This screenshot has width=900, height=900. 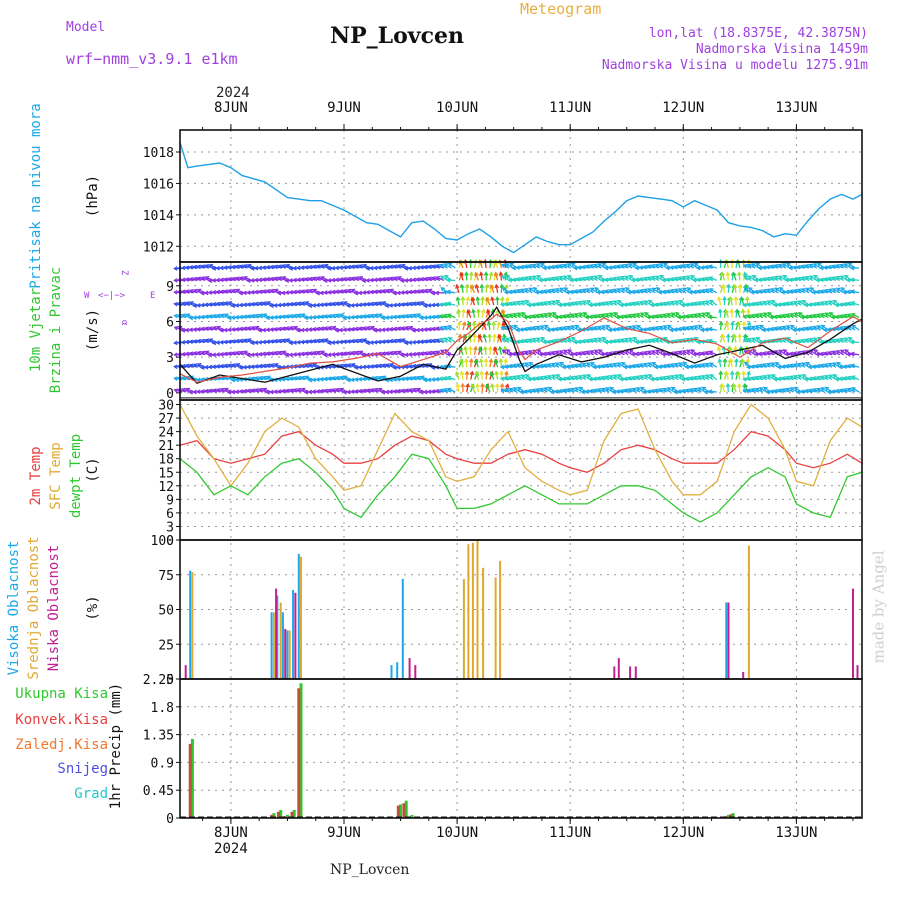 I want to click on precip-bar, so click(x=400, y=811).